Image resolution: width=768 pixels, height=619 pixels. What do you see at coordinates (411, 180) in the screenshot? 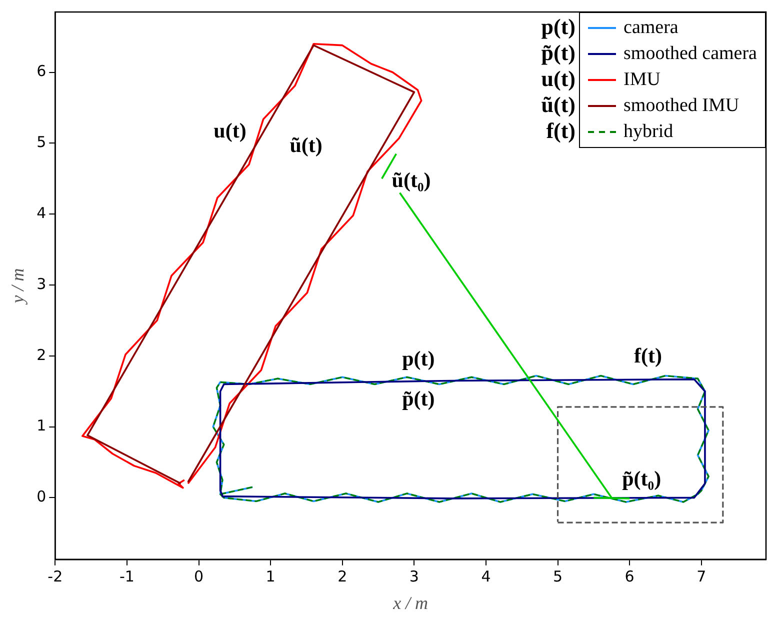
I see `annotation: ũ(t₀)` at bounding box center [411, 180].